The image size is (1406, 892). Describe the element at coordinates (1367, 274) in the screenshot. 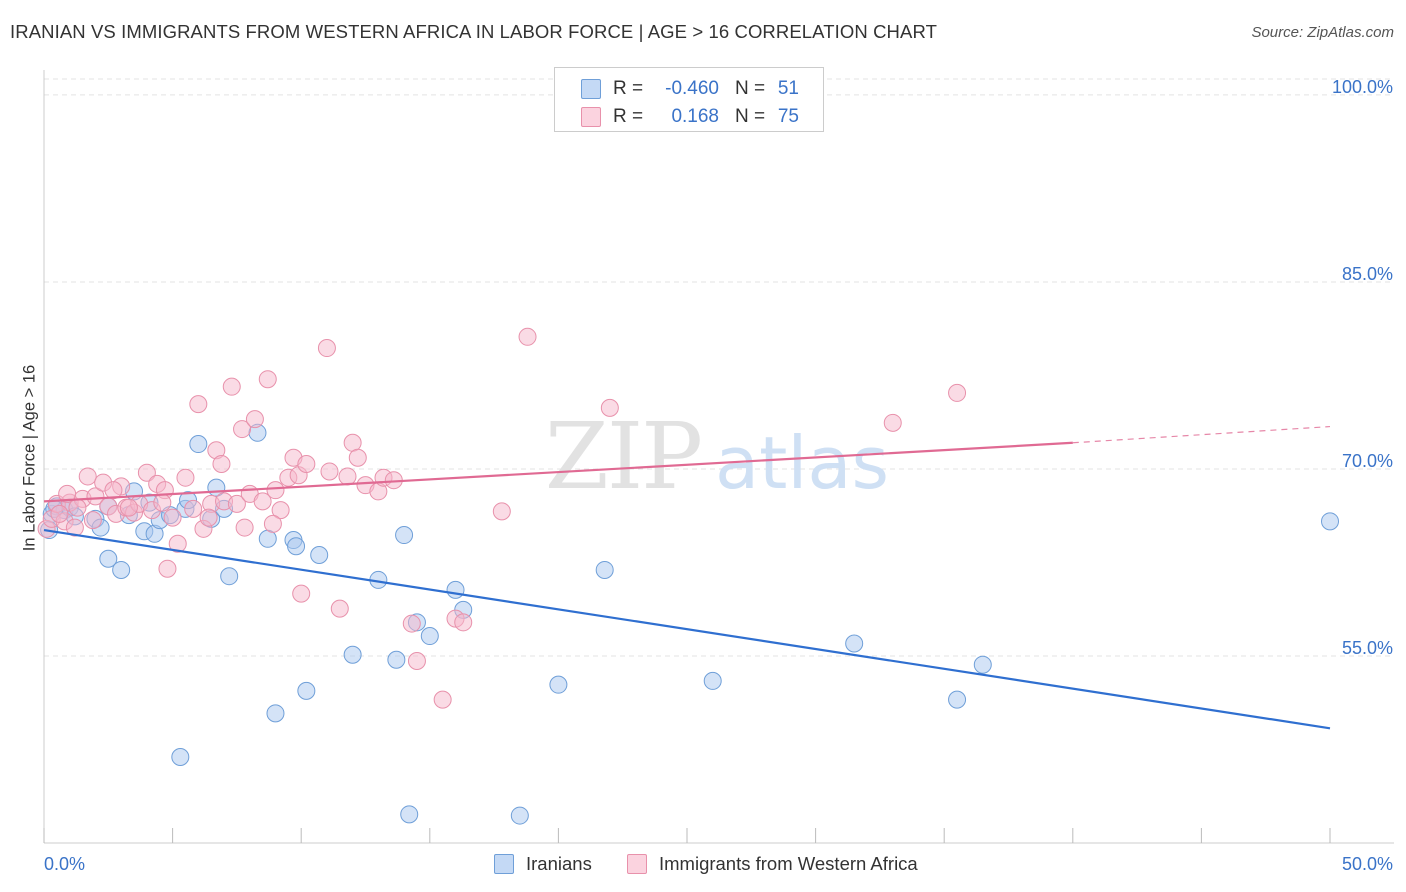

I see `y-tick-label: 85.0%` at that location.